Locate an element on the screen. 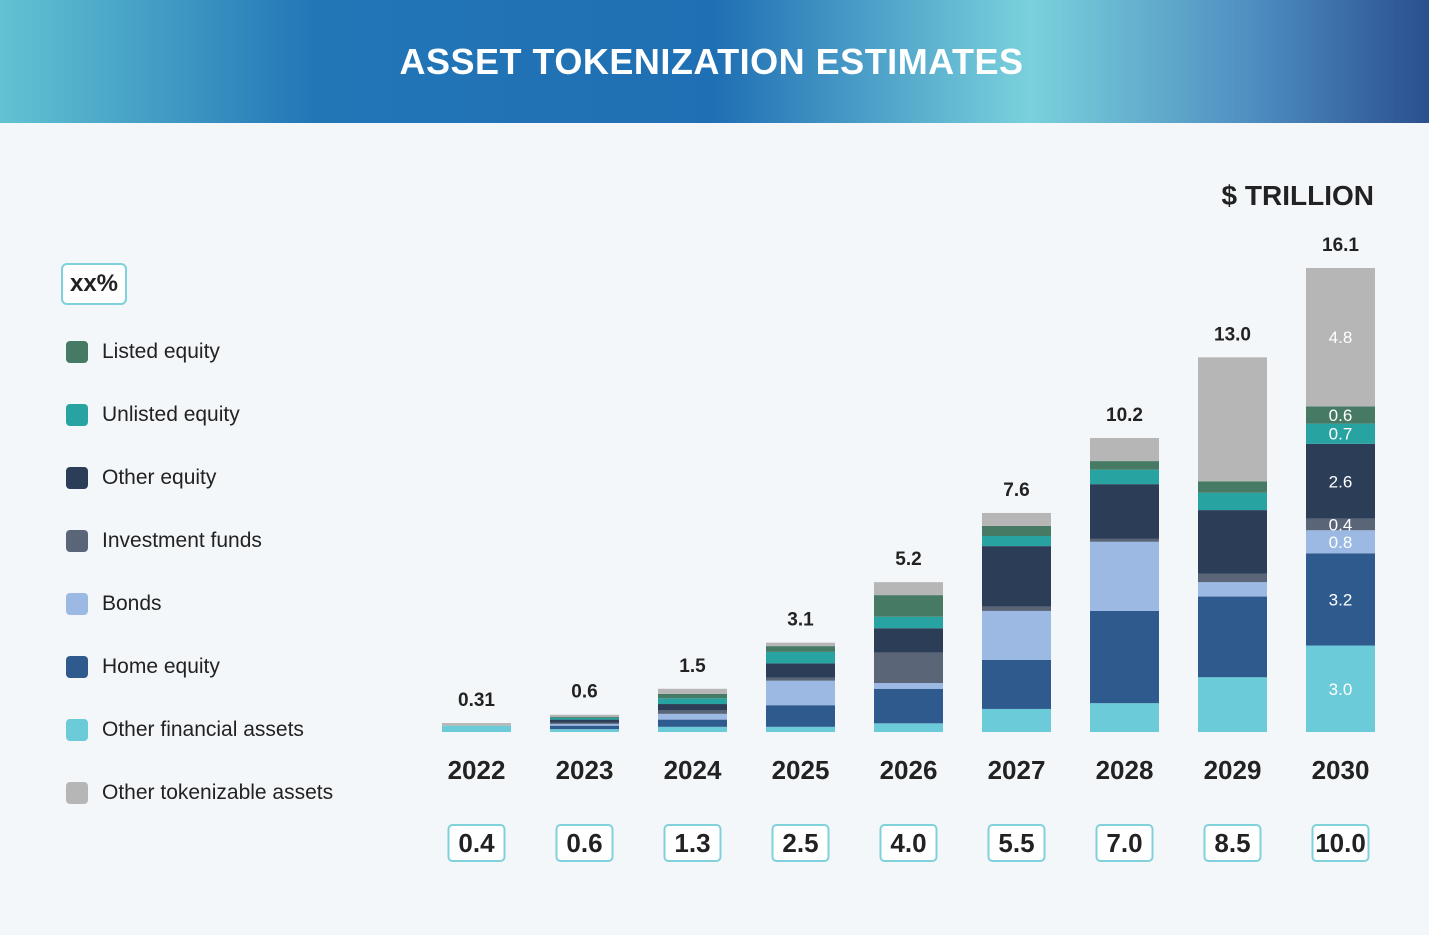  percent-value: 1.3 is located at coordinates (692, 843).